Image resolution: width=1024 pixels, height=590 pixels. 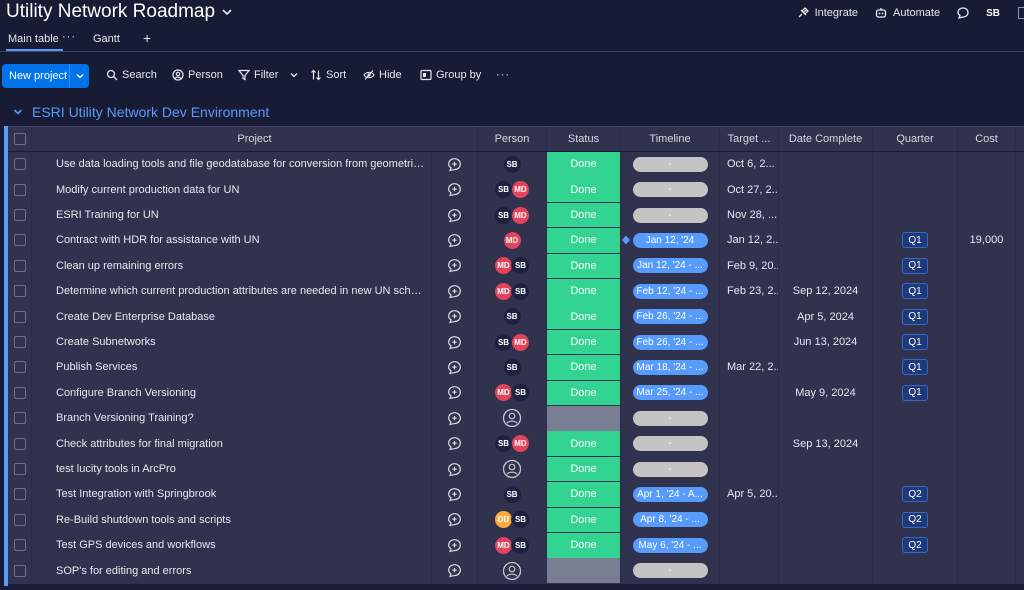 I want to click on person-avatars: SB, so click(x=512, y=367).